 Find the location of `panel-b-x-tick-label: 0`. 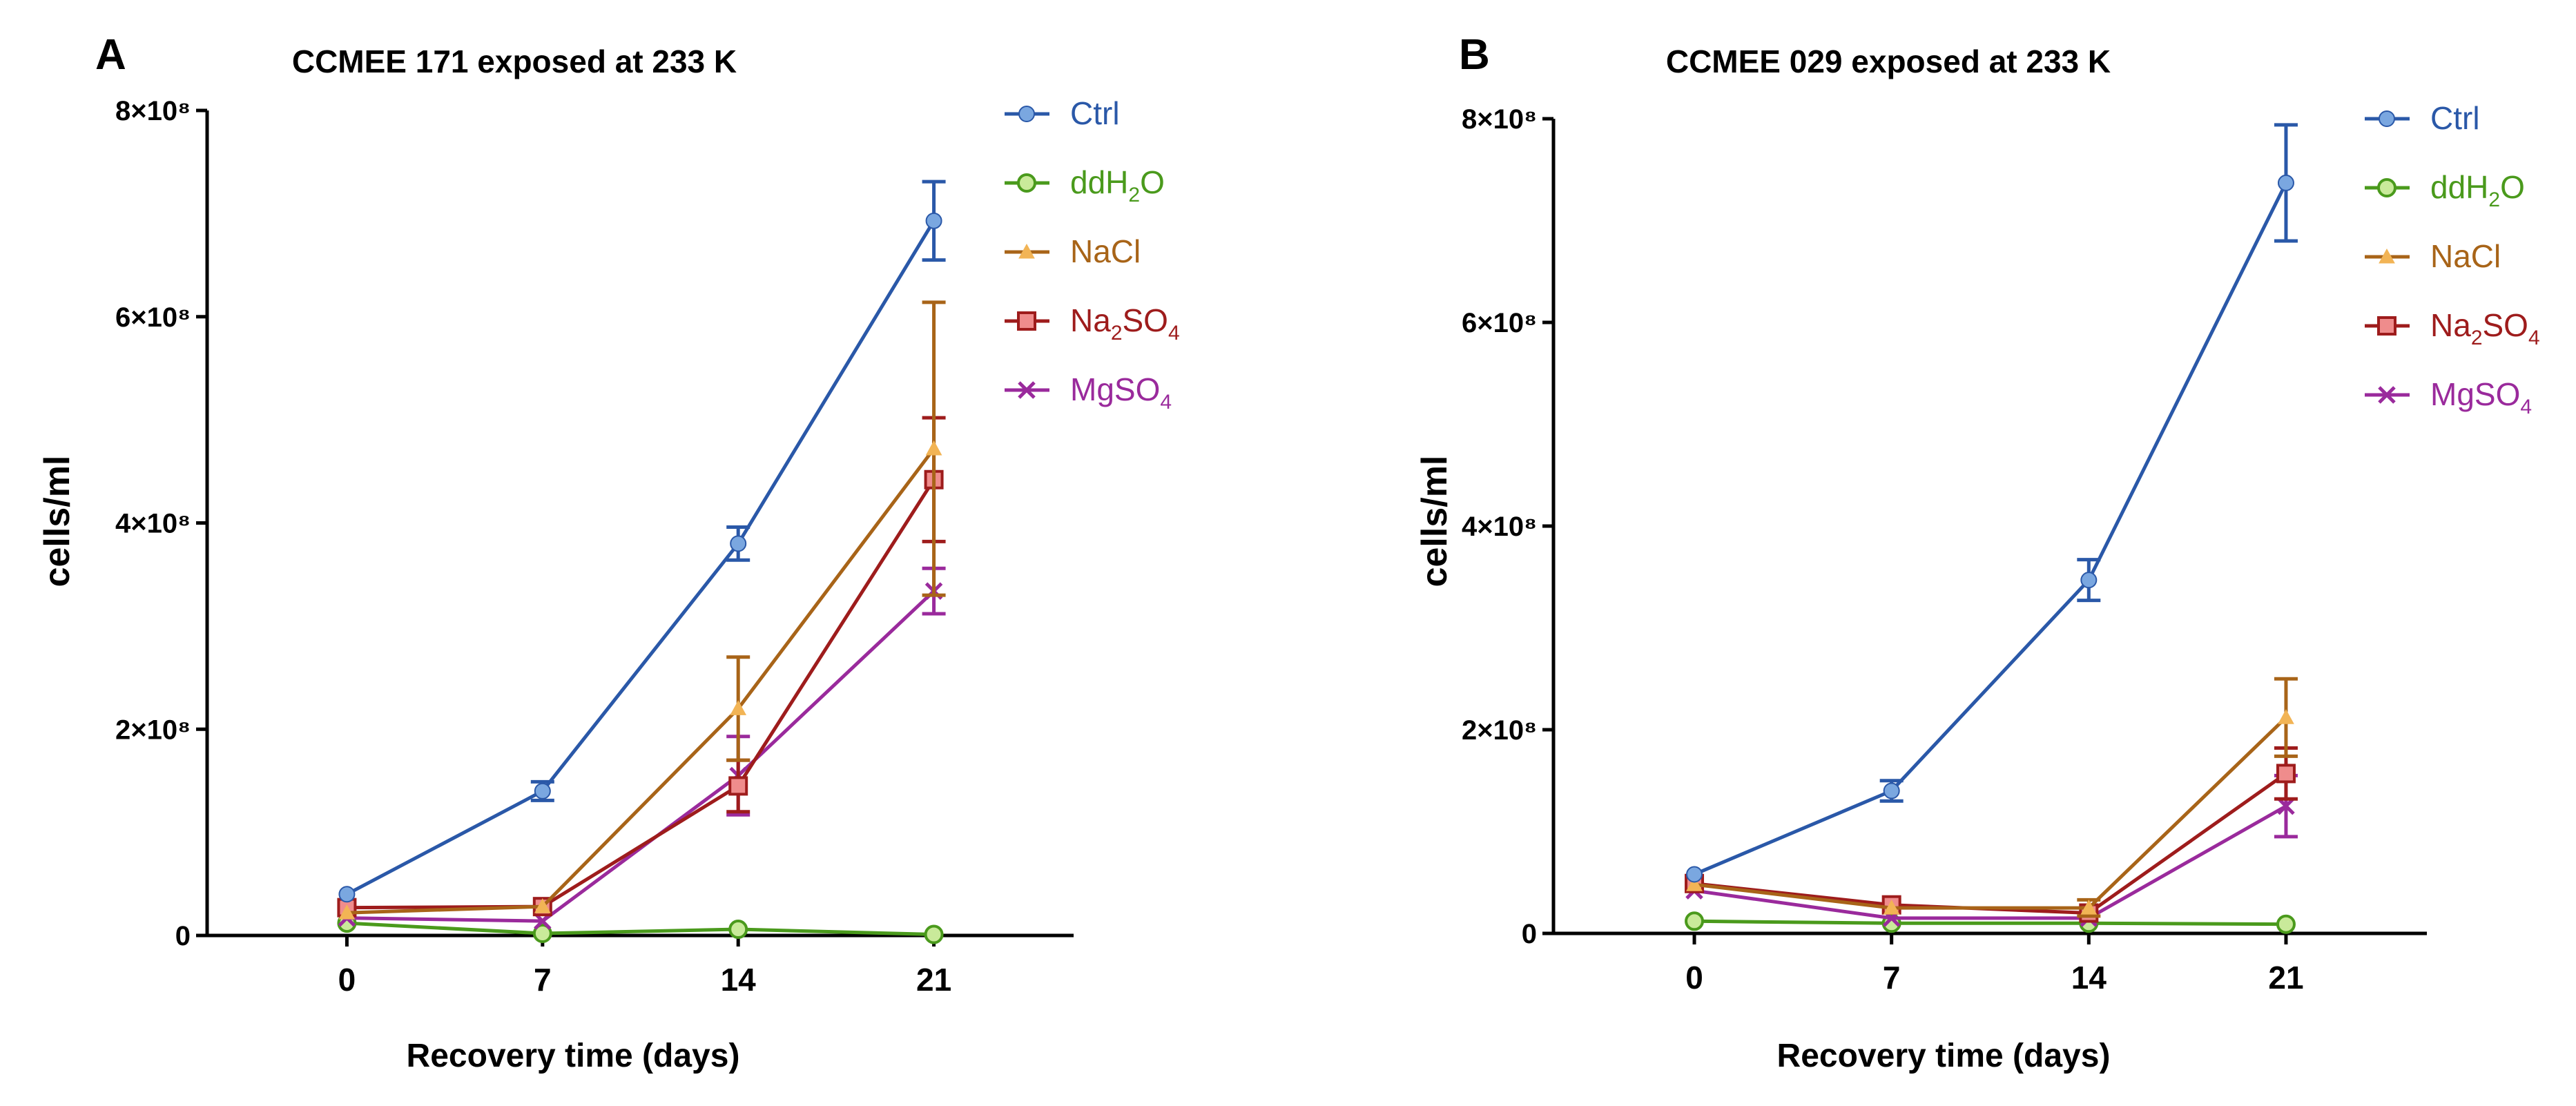

panel-b-x-tick-label: 0 is located at coordinates (1694, 978).